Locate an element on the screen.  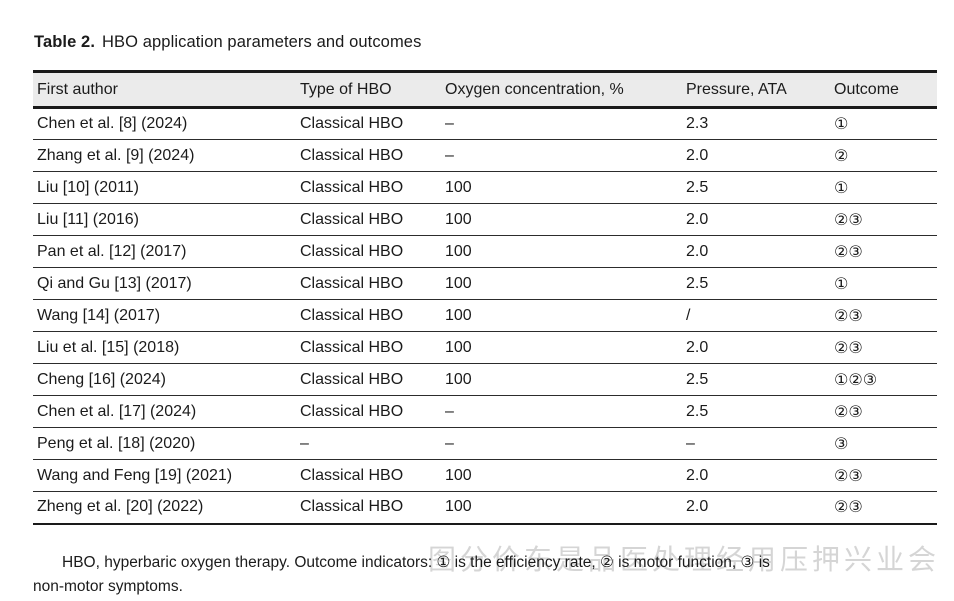
author-cell: Wang and Feng [19] (2021) is located at coordinates (135, 475).